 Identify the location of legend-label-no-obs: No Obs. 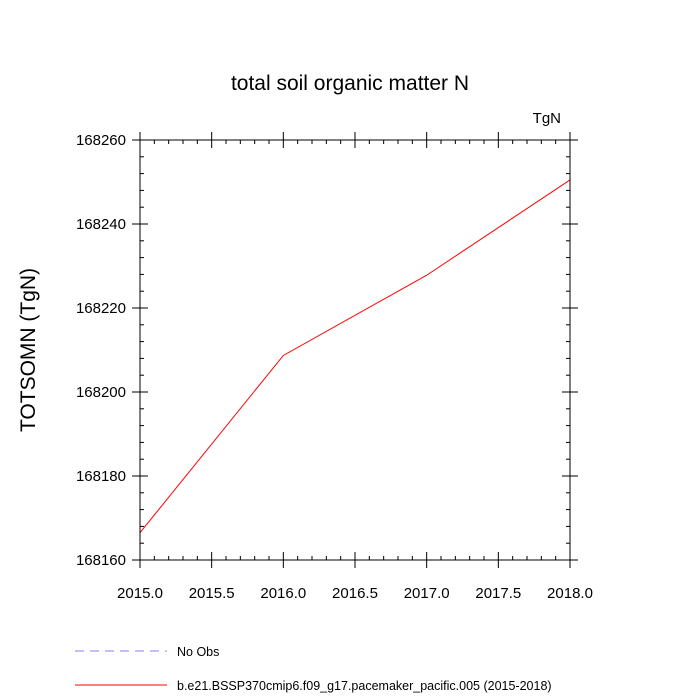
(198, 652).